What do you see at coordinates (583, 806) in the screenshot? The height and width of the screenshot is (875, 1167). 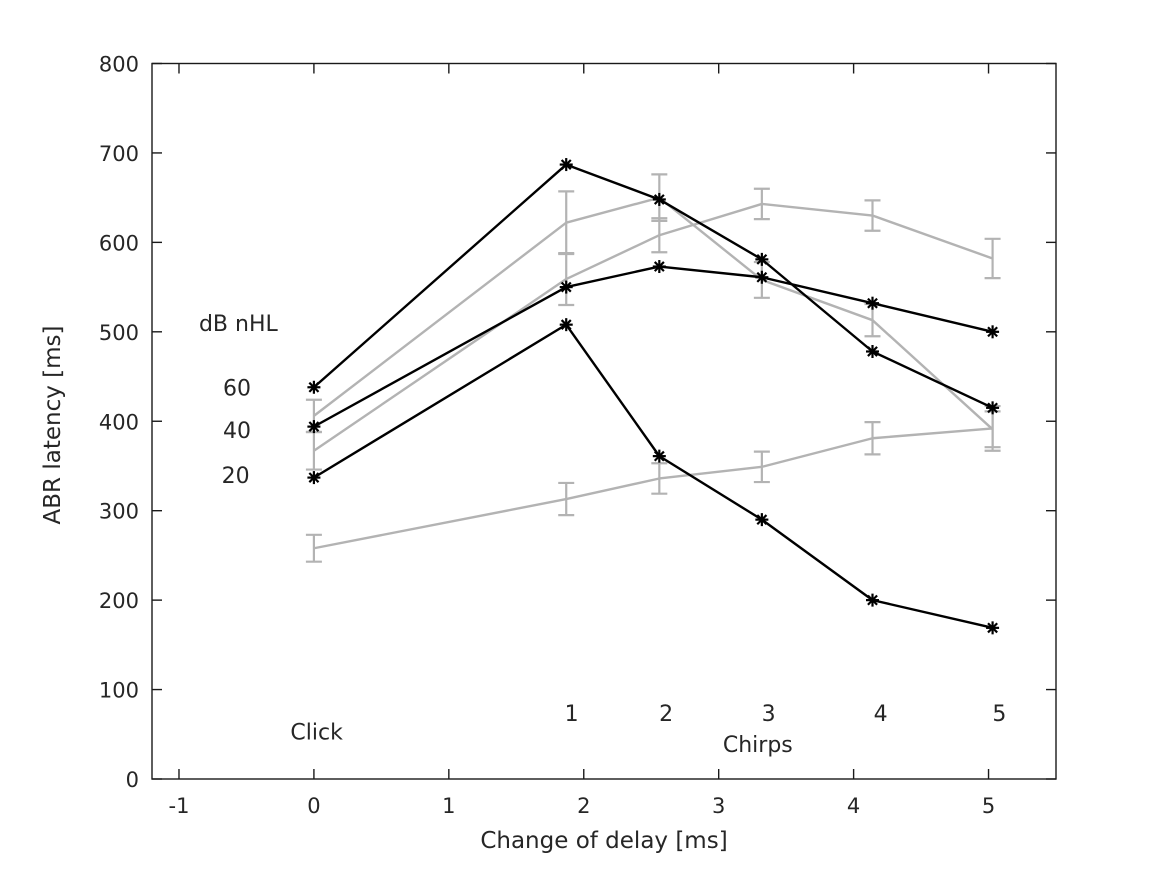 I see `x-tick-label: 2` at bounding box center [583, 806].